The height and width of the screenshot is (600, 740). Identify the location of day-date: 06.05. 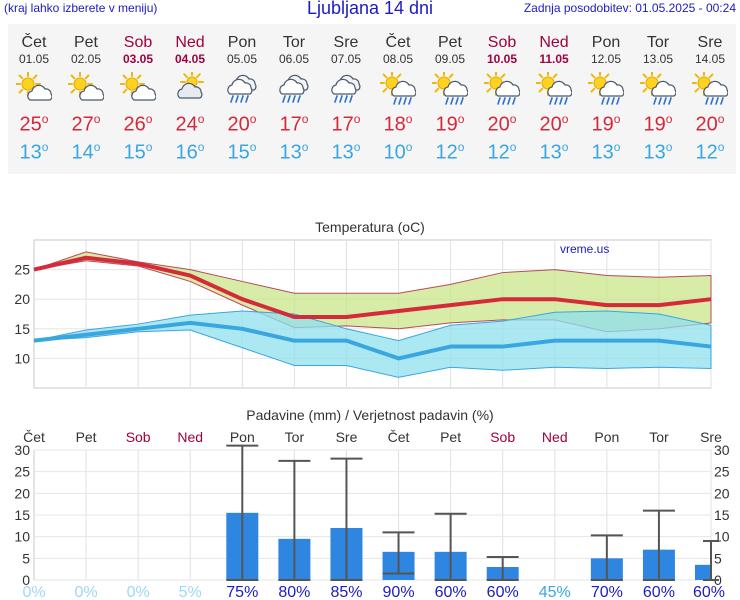
(294, 59).